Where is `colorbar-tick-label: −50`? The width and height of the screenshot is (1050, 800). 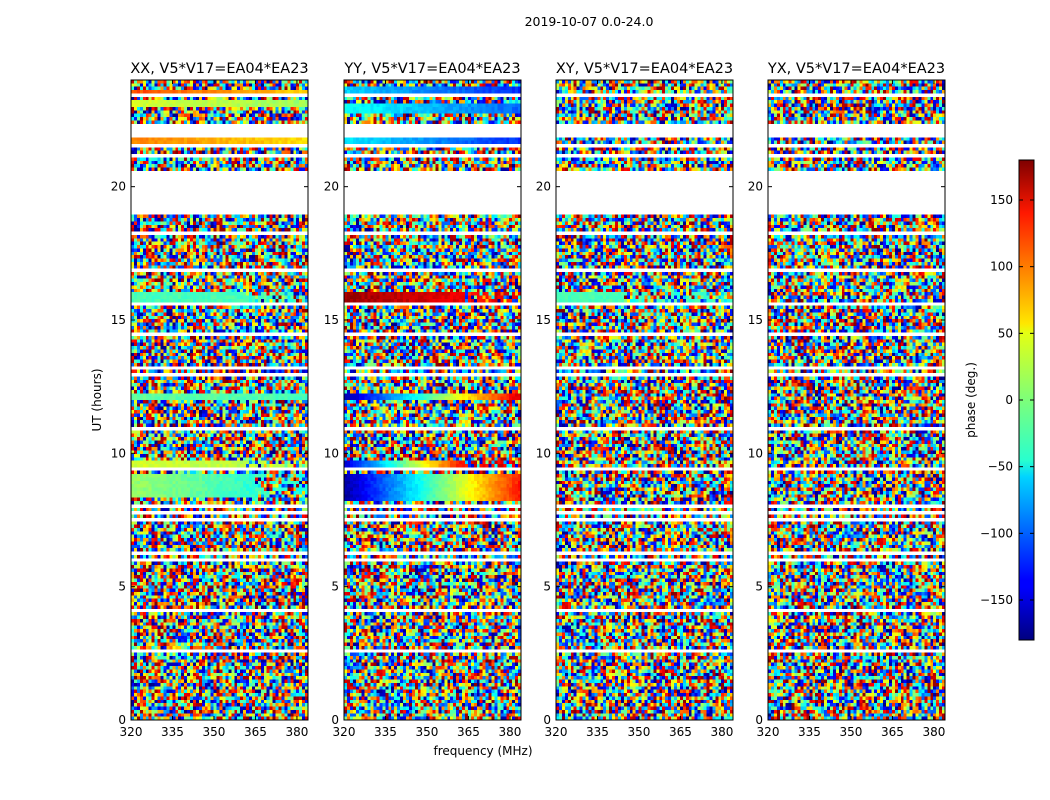 colorbar-tick-label: −50 is located at coordinates (1000, 467).